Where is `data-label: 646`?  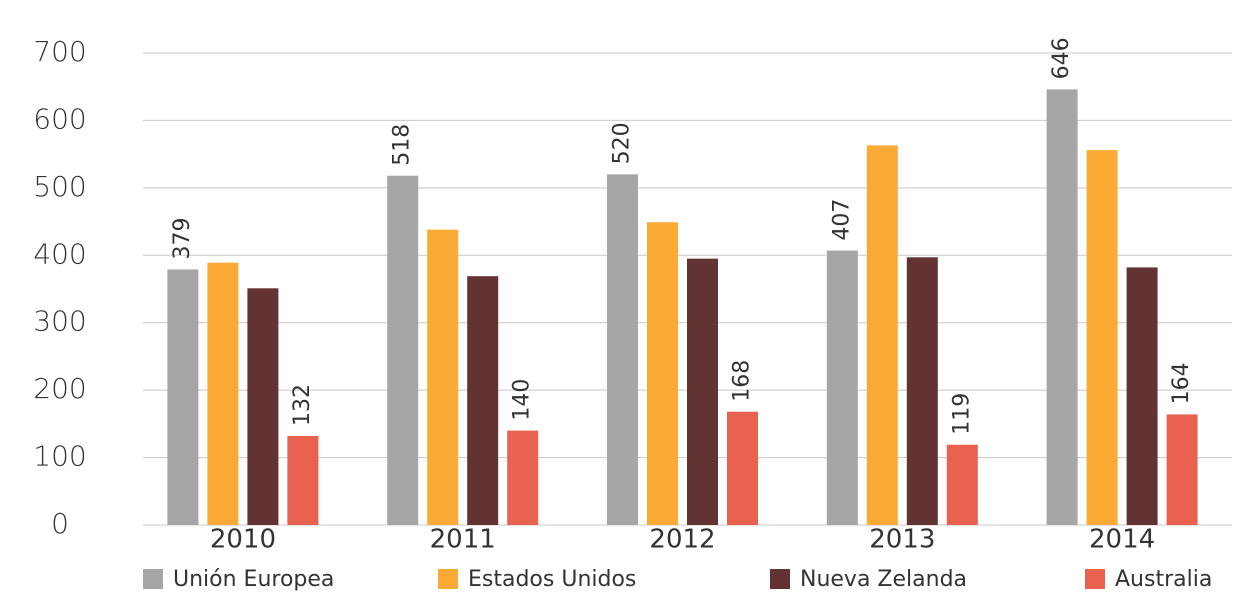
data-label: 646 is located at coordinates (1061, 58).